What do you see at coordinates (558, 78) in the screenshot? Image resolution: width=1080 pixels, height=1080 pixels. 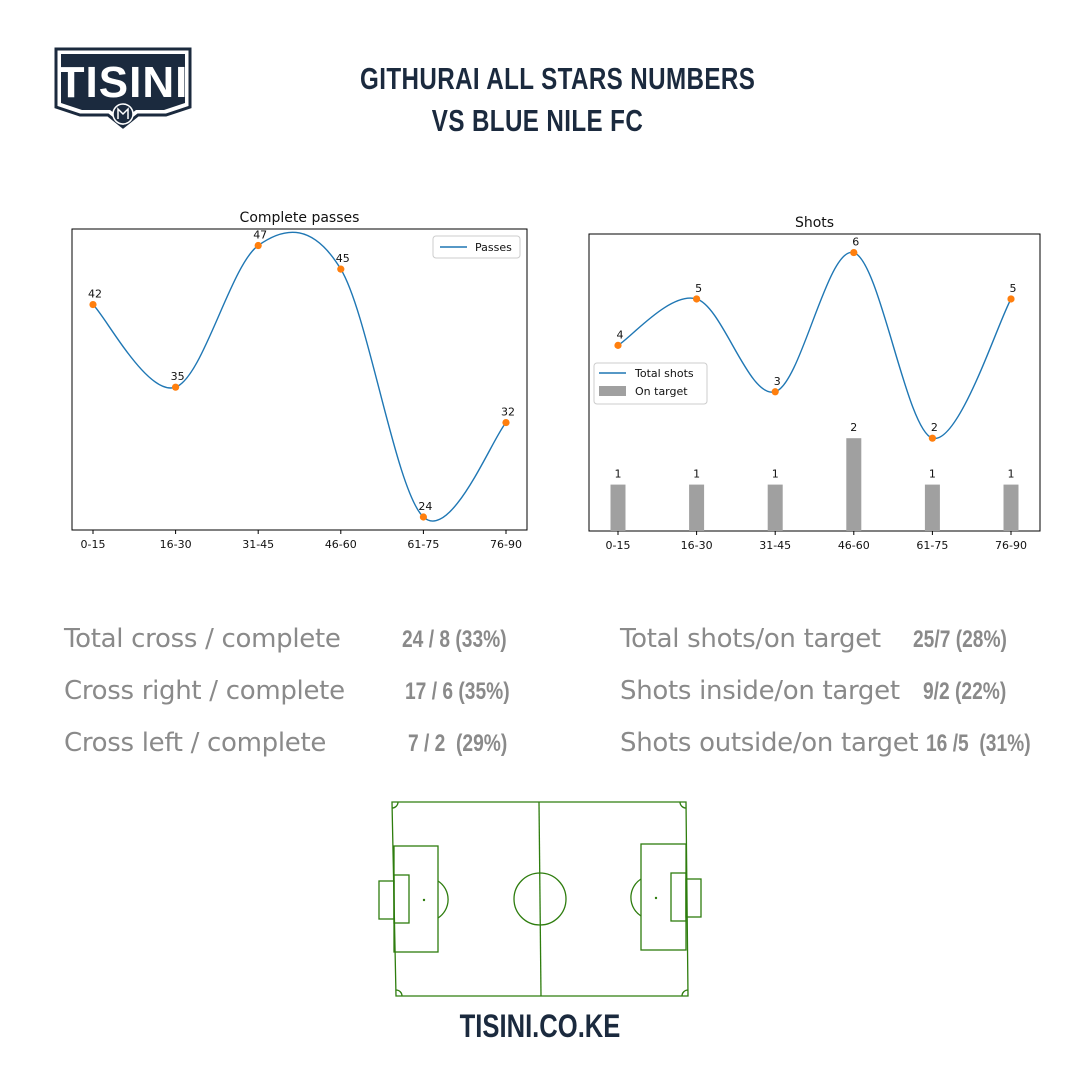 I see `title-line-1: GITHURAI ALL STARS NUMBERS` at bounding box center [558, 78].